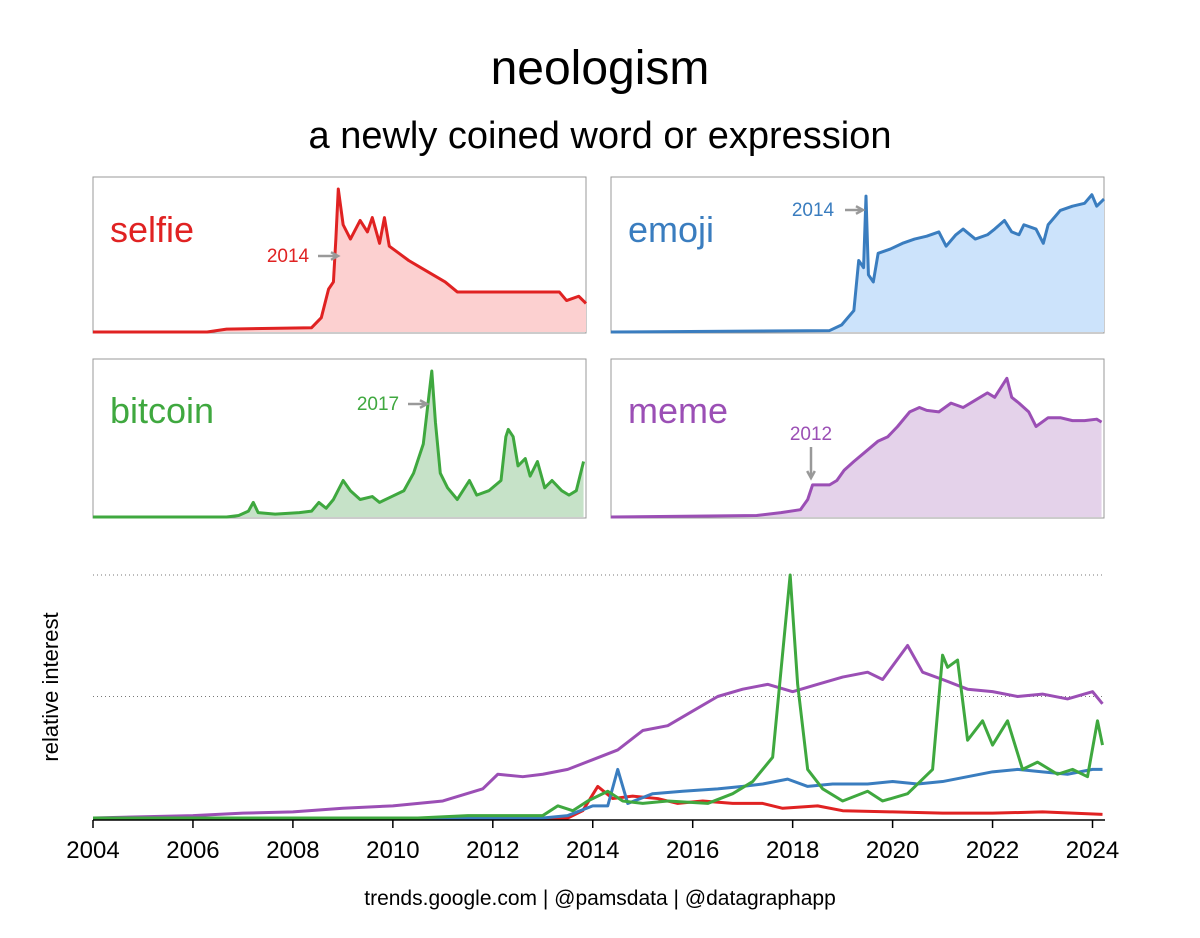 Image resolution: width=1200 pixels, height=938 pixels. What do you see at coordinates (492, 850) in the screenshot?
I see `x-tick-label: 2012` at bounding box center [492, 850].